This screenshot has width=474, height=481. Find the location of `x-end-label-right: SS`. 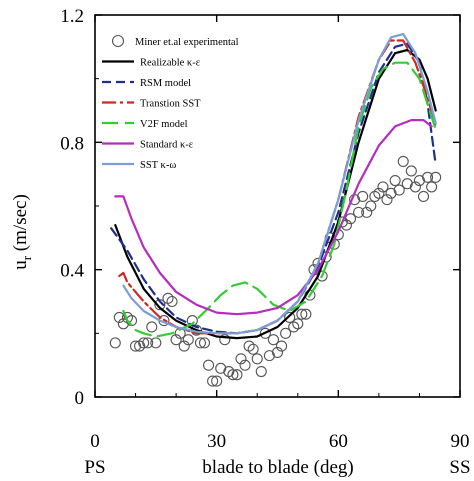

x-end-label-right: SS is located at coordinates (459, 467).